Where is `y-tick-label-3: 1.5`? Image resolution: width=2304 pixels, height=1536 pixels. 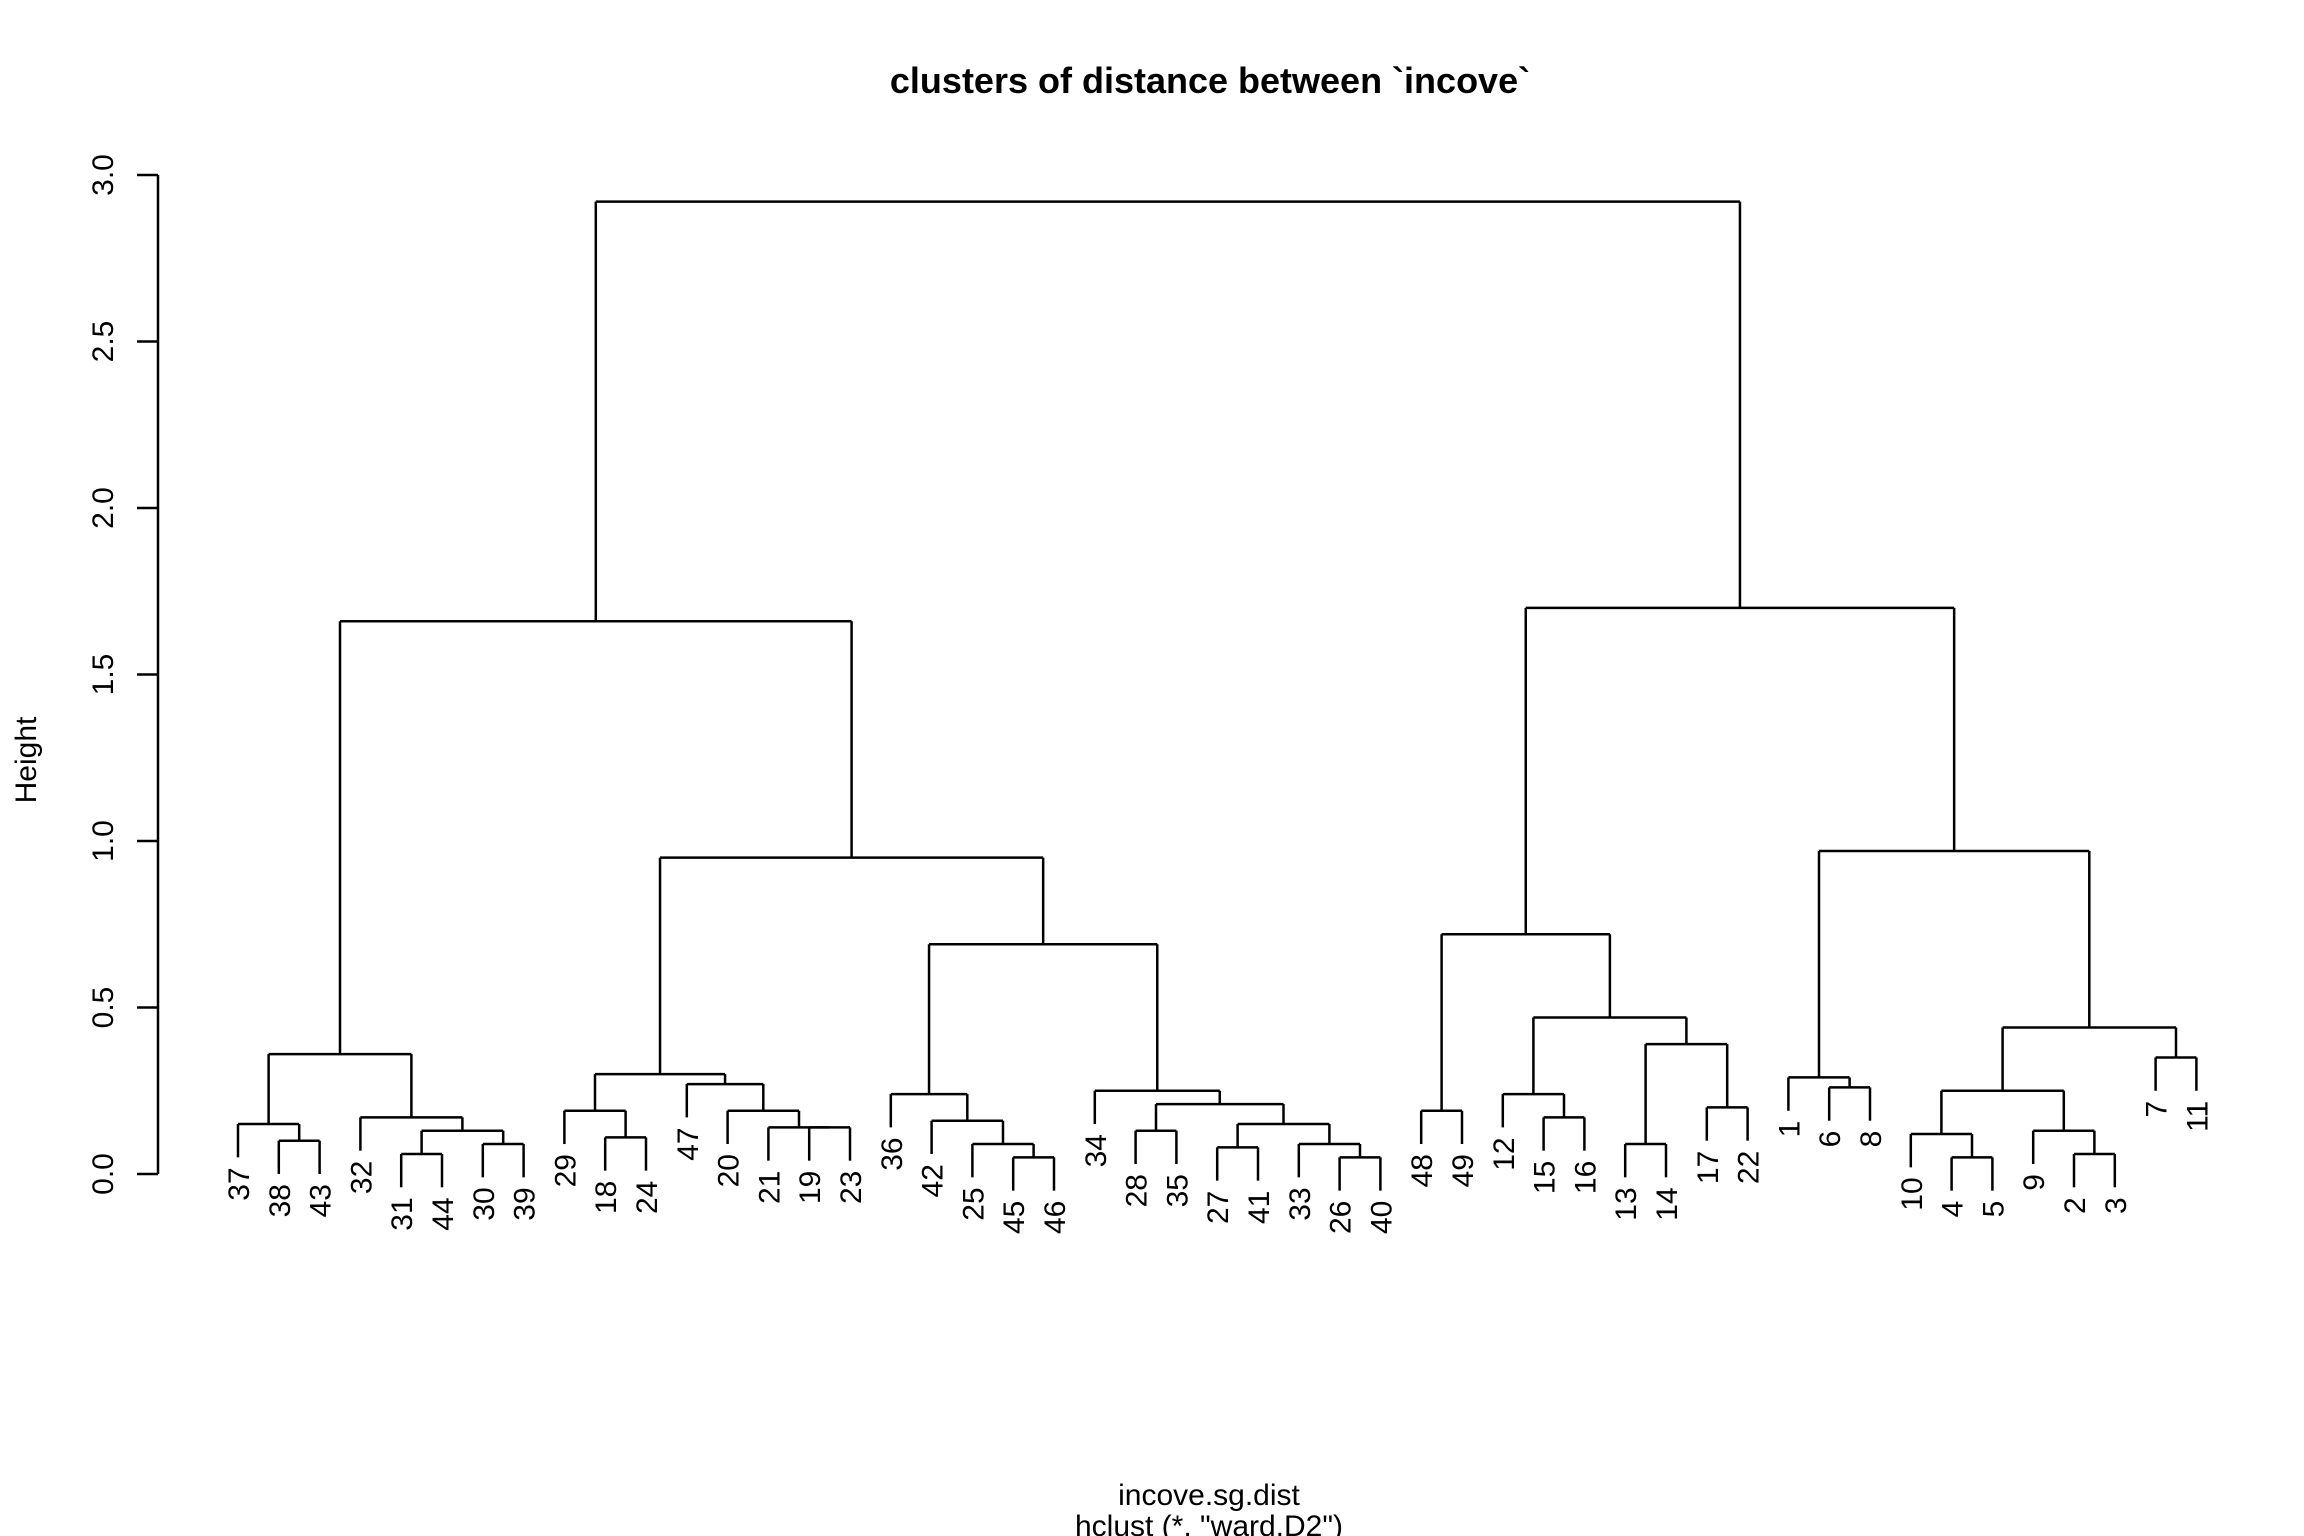 y-tick-label-3: 1.5 is located at coordinates (103, 675).